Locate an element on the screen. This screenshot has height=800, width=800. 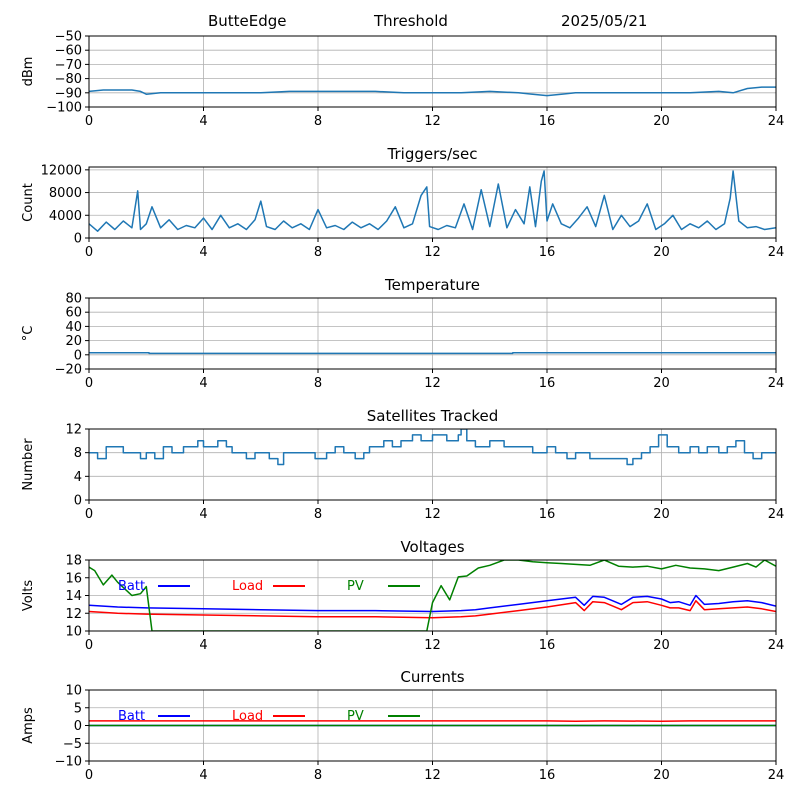
chart-threshold: 0 4 8 12 16 20 24 −100−90−80−70−60−50 dBm is located at coordinates (402, 80).